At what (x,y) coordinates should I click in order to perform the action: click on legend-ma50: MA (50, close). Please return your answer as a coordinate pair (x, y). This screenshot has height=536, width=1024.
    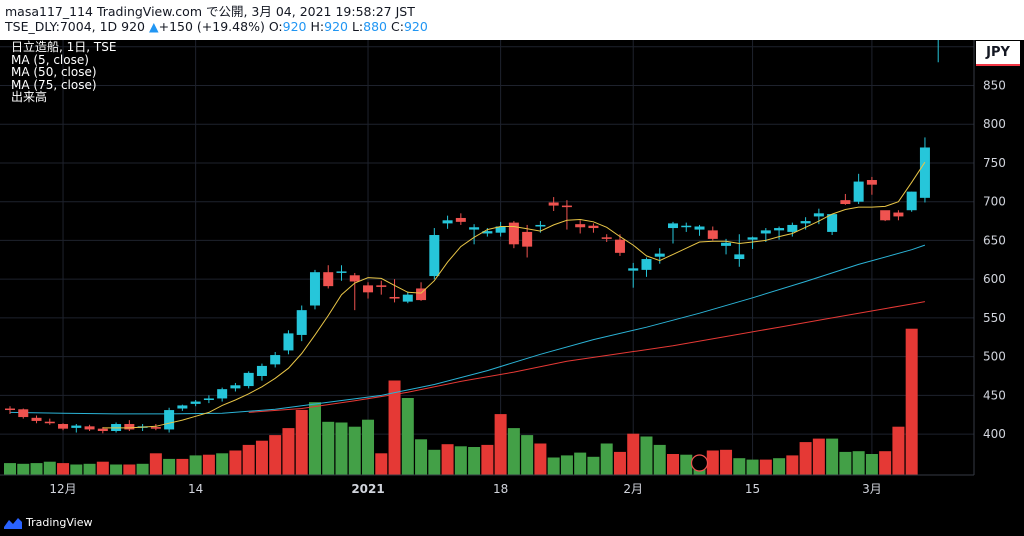
    Looking at the image, I should click on (54, 72).